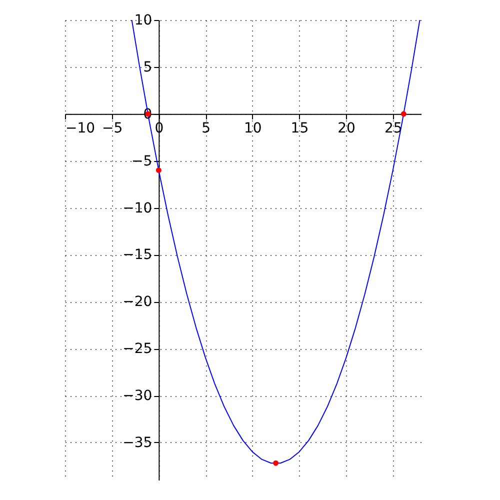 This screenshot has width=500, height=500. What do you see at coordinates (137, 255) in the screenshot?
I see `y-tick-label: −15` at bounding box center [137, 255].